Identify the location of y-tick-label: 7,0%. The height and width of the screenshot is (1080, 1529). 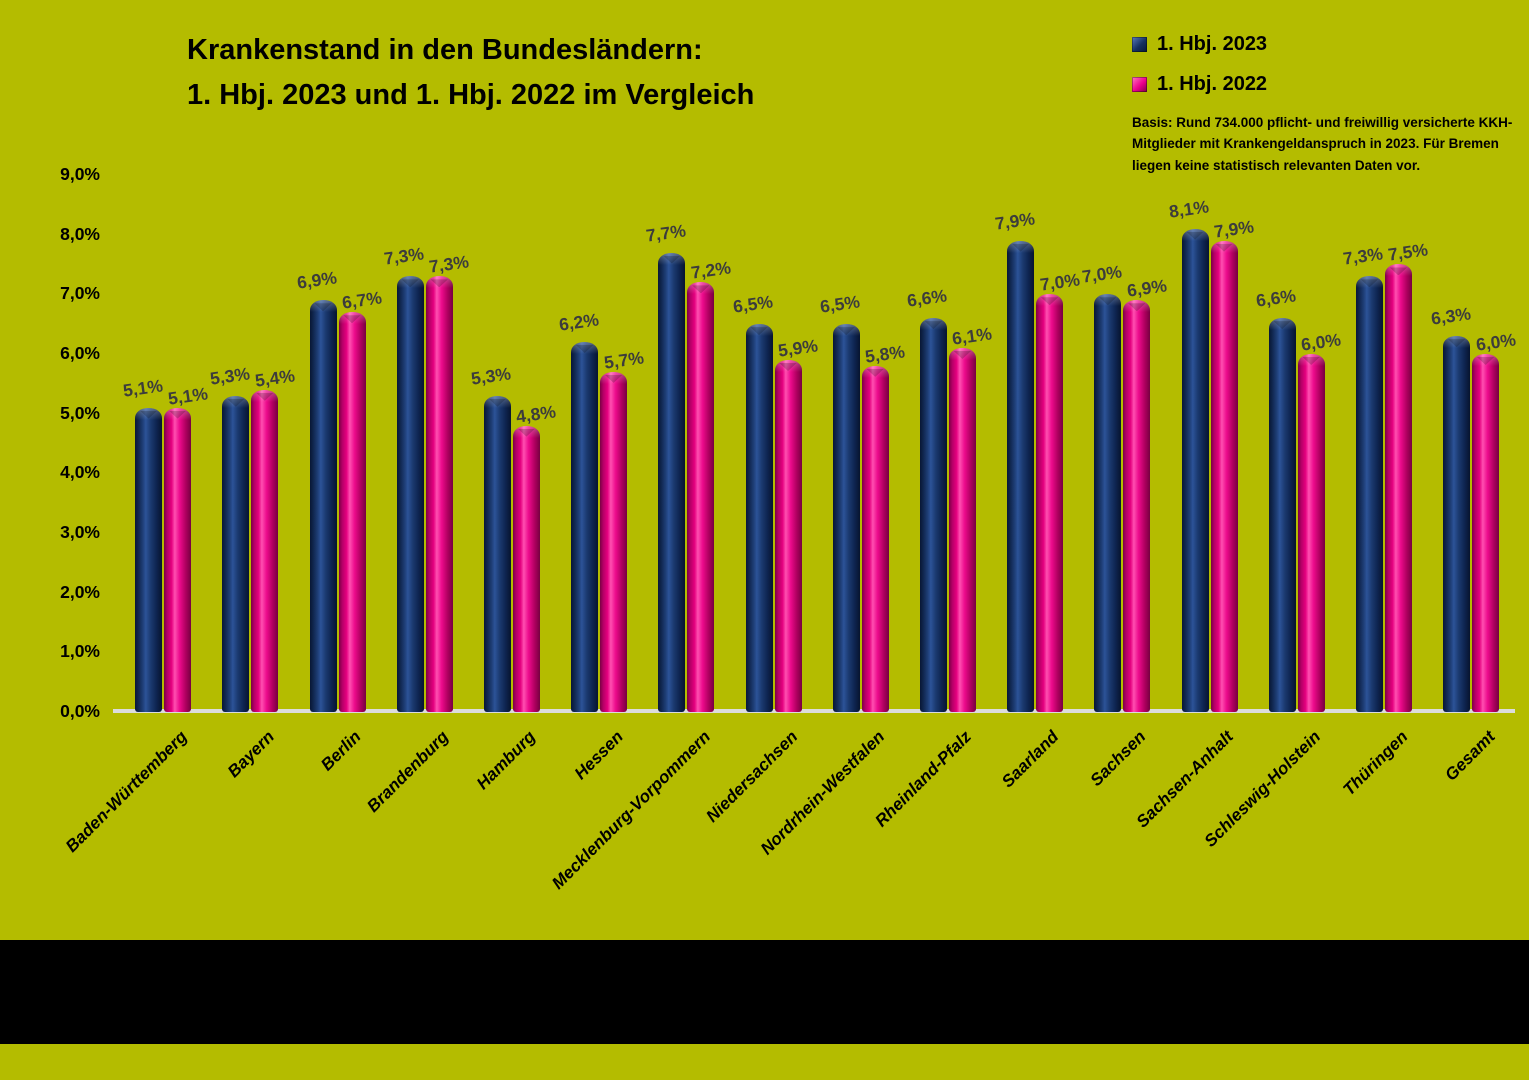
(80, 293).